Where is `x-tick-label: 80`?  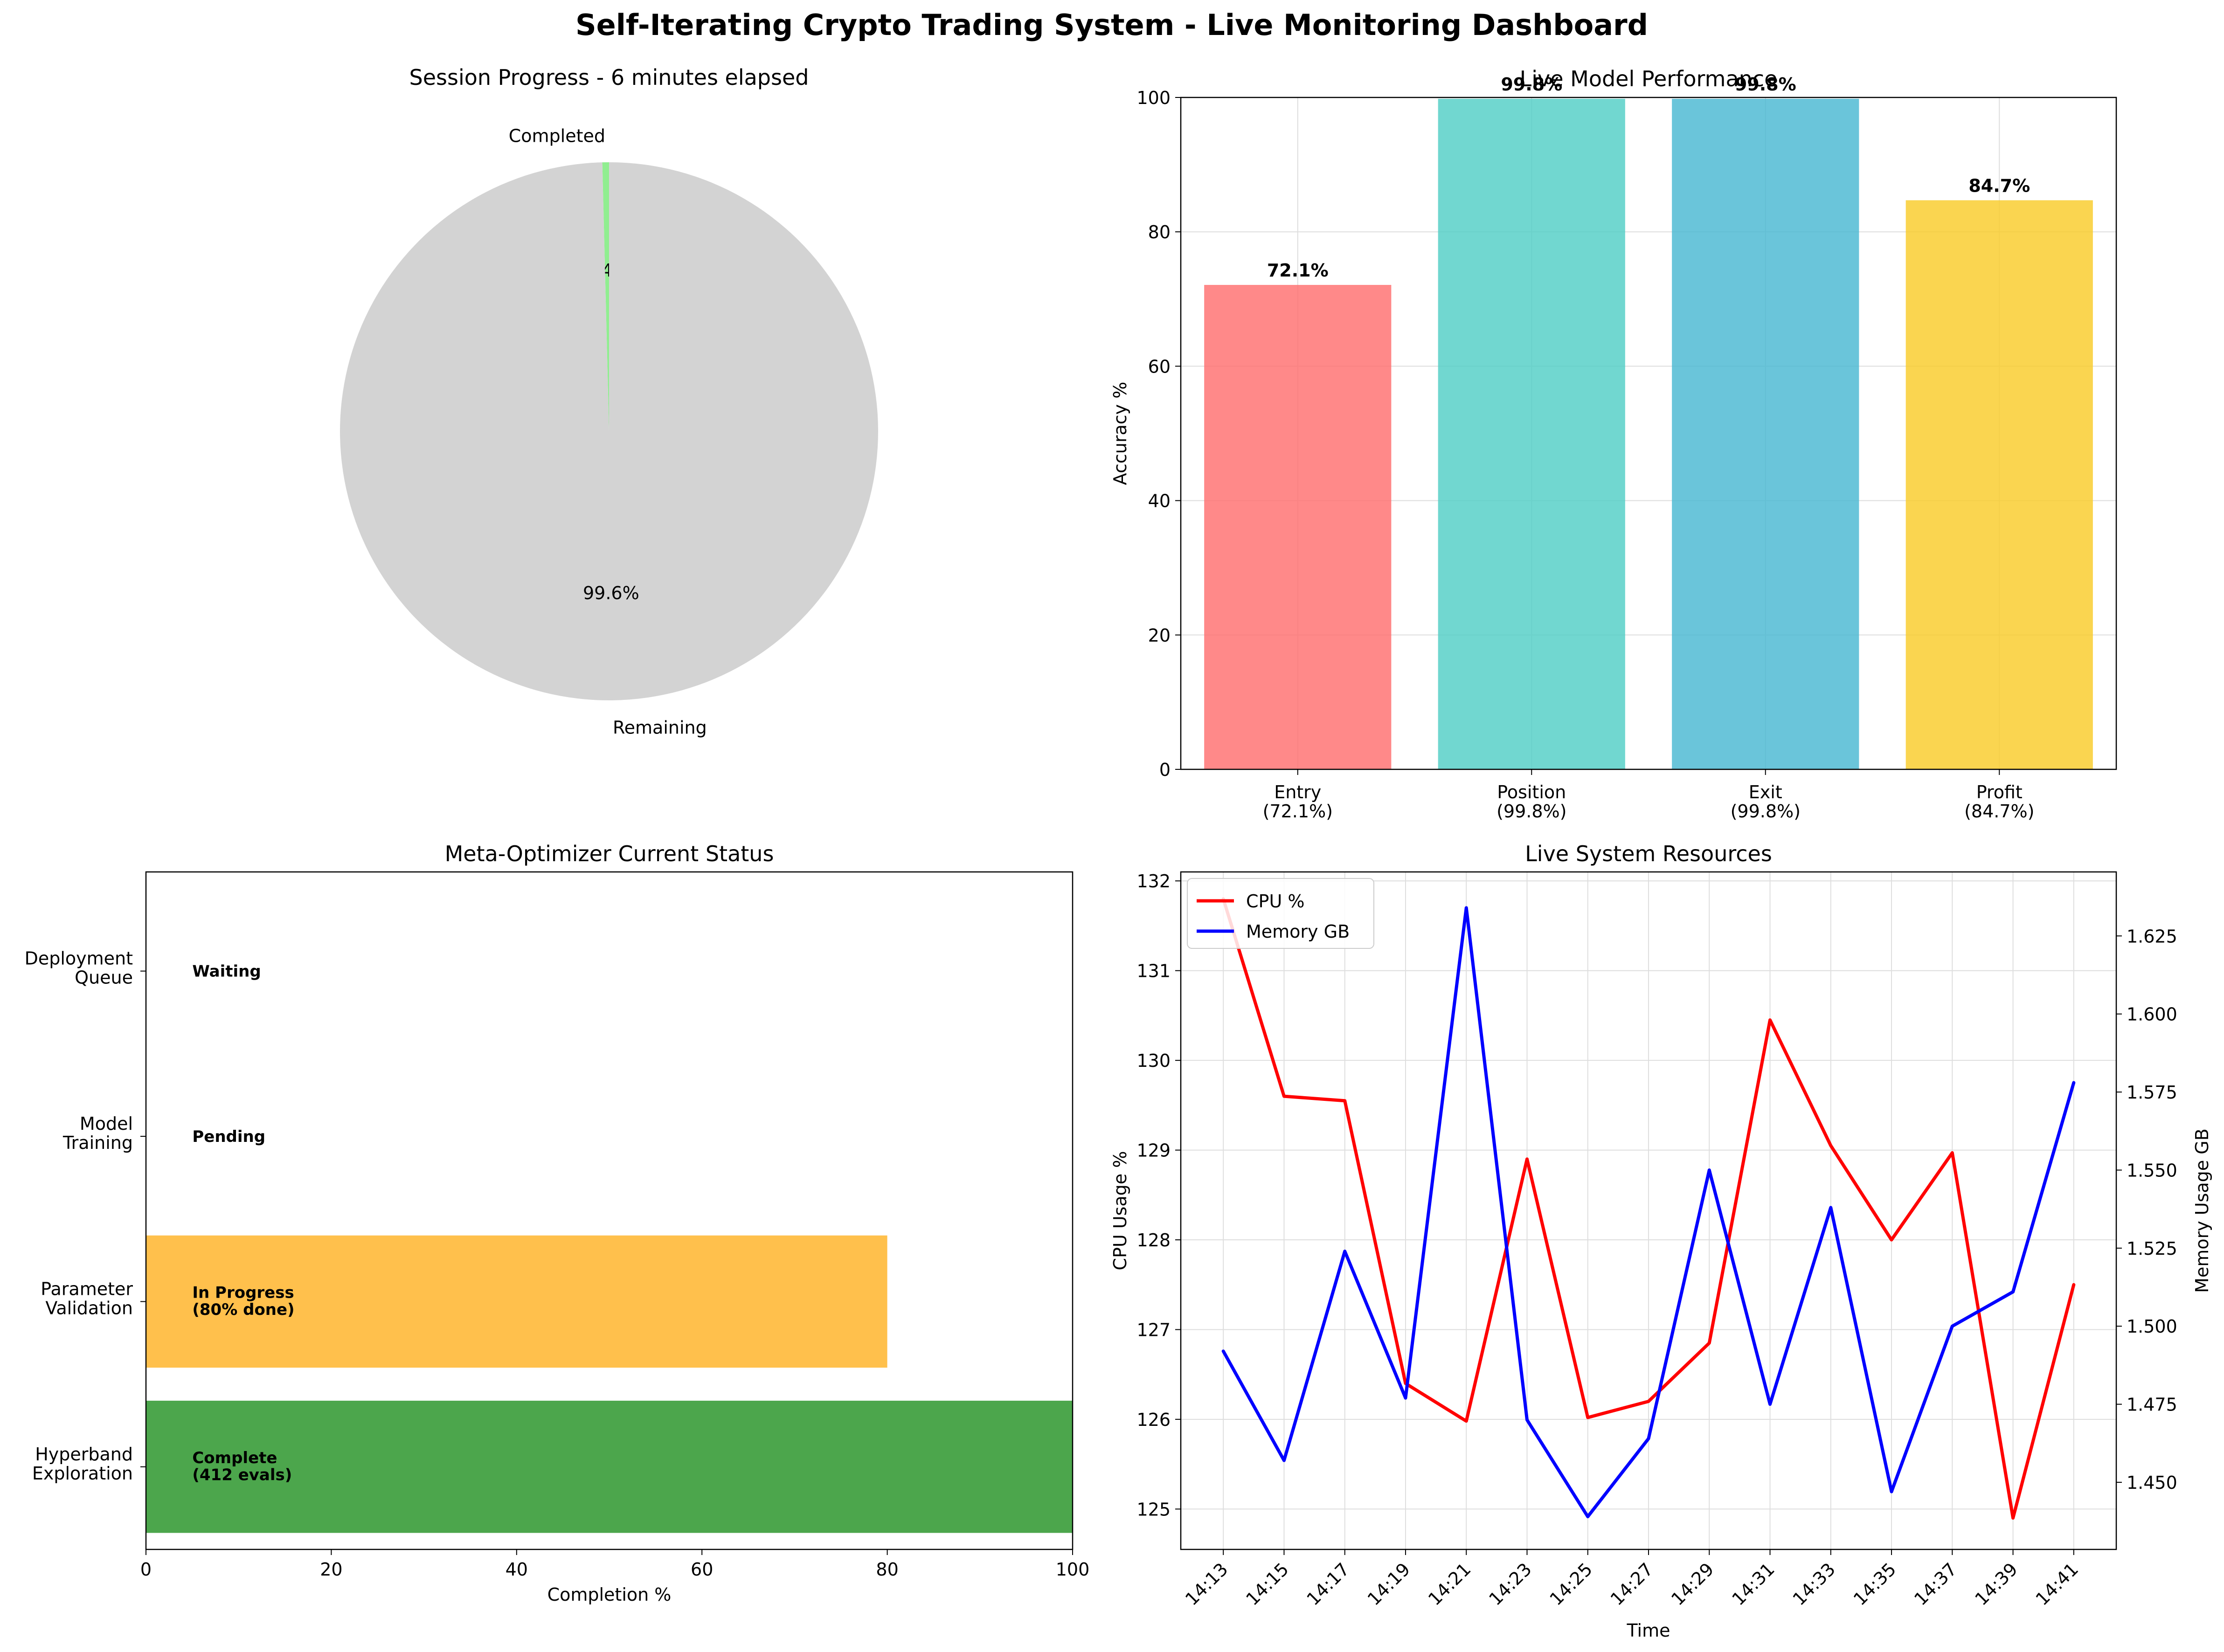
x-tick-label: 80 is located at coordinates (887, 1569).